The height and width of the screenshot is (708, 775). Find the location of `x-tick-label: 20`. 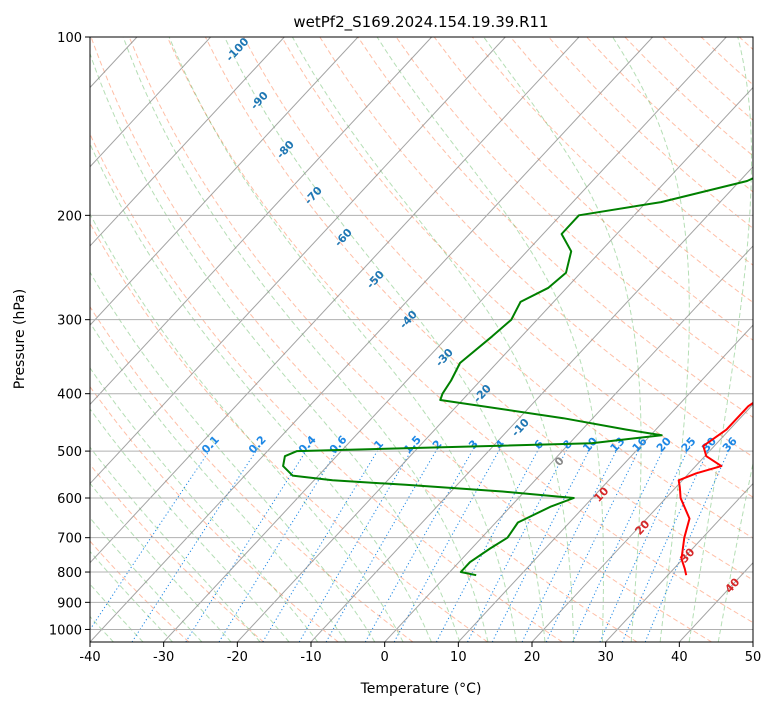

x-tick-label: 20 is located at coordinates (532, 657).